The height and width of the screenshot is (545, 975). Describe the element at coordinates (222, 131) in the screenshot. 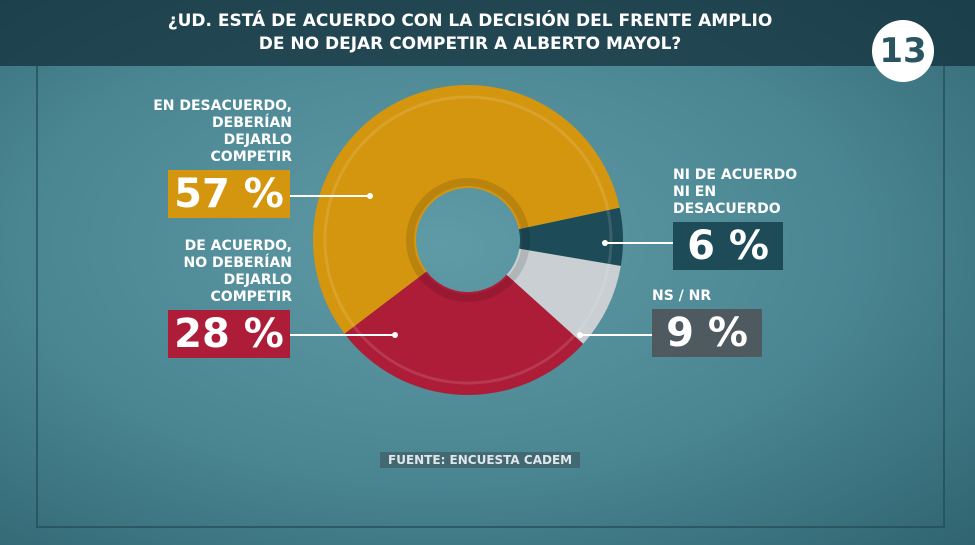

I see `category-label: EN DESACUERDO, DEBERÍAN DEJARLO COMPETIR` at that location.